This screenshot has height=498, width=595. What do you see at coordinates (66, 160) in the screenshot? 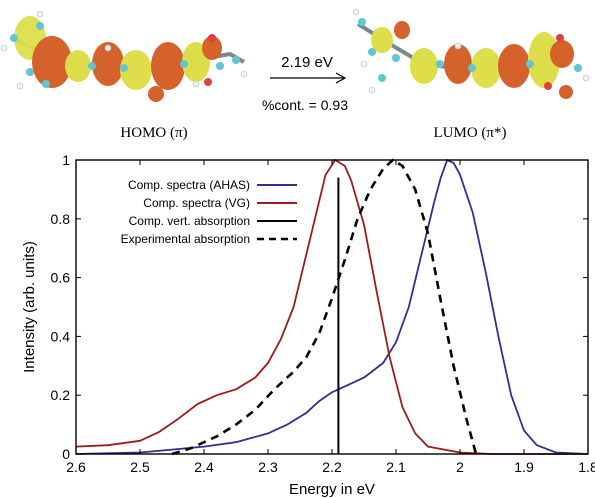
I see `y-tick-label: 1` at bounding box center [66, 160].